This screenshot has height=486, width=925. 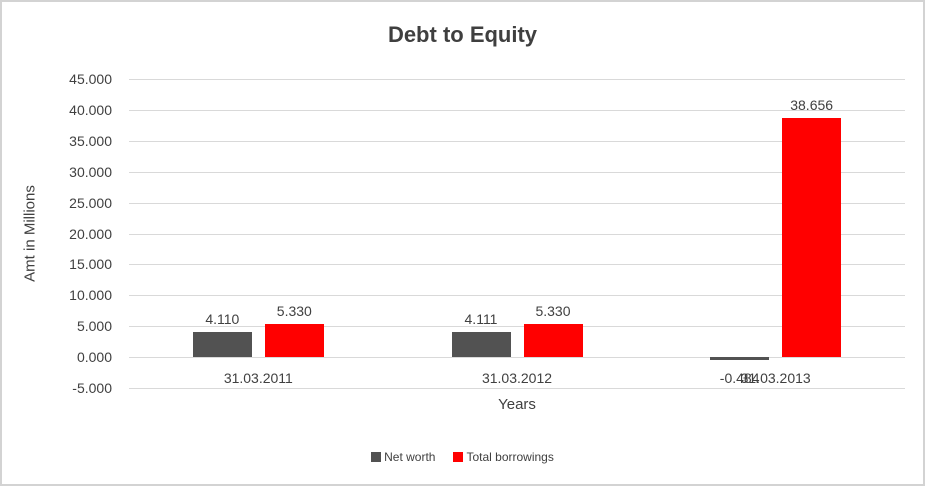 What do you see at coordinates (90, 79) in the screenshot?
I see `y-axis-tick-label: 45.000` at bounding box center [90, 79].